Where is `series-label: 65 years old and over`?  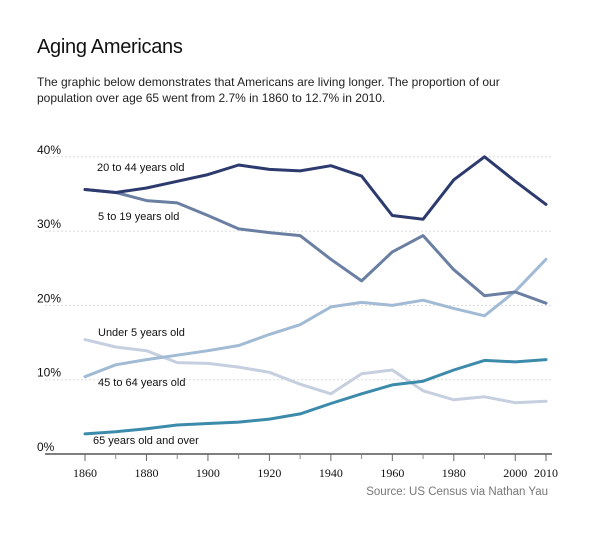
series-label: 65 years old and over is located at coordinates (146, 441).